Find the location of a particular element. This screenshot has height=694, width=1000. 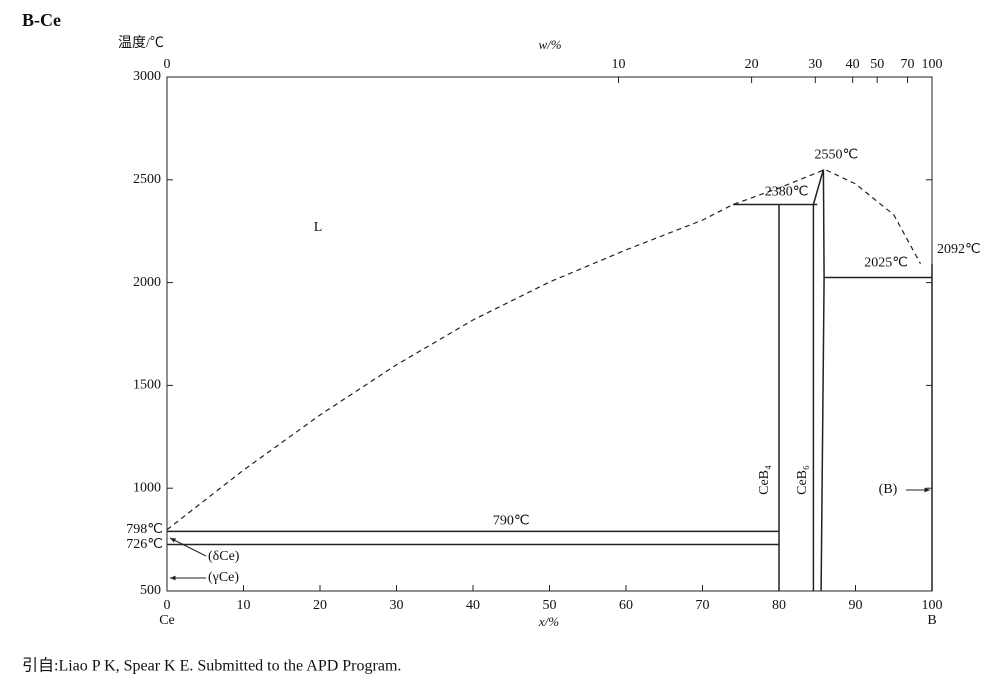

y-tick-label: 500 is located at coordinates (150, 590).